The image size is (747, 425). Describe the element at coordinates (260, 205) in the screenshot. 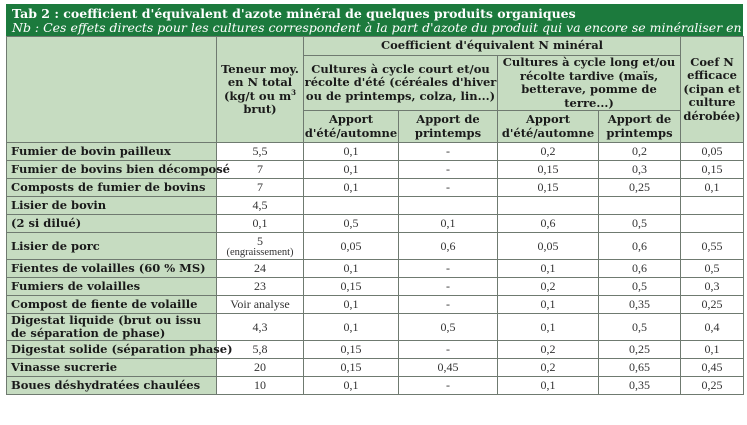

I see `cell-teneur: 4,5` at that location.